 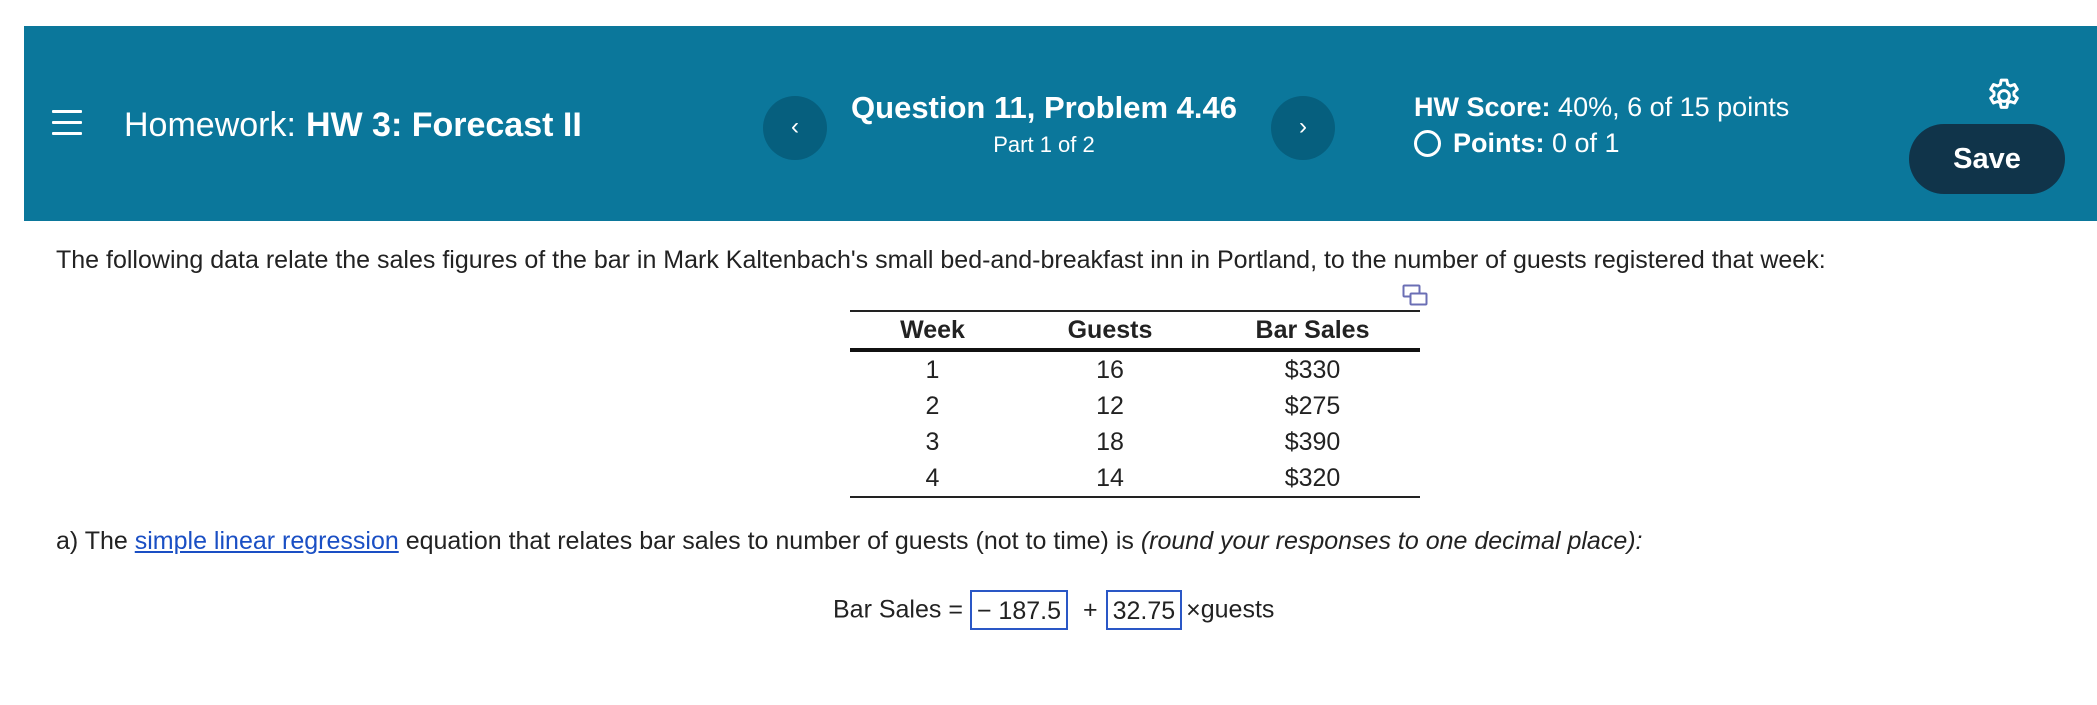 I want to click on table-row: 2 12 $275, so click(x=1135, y=406).